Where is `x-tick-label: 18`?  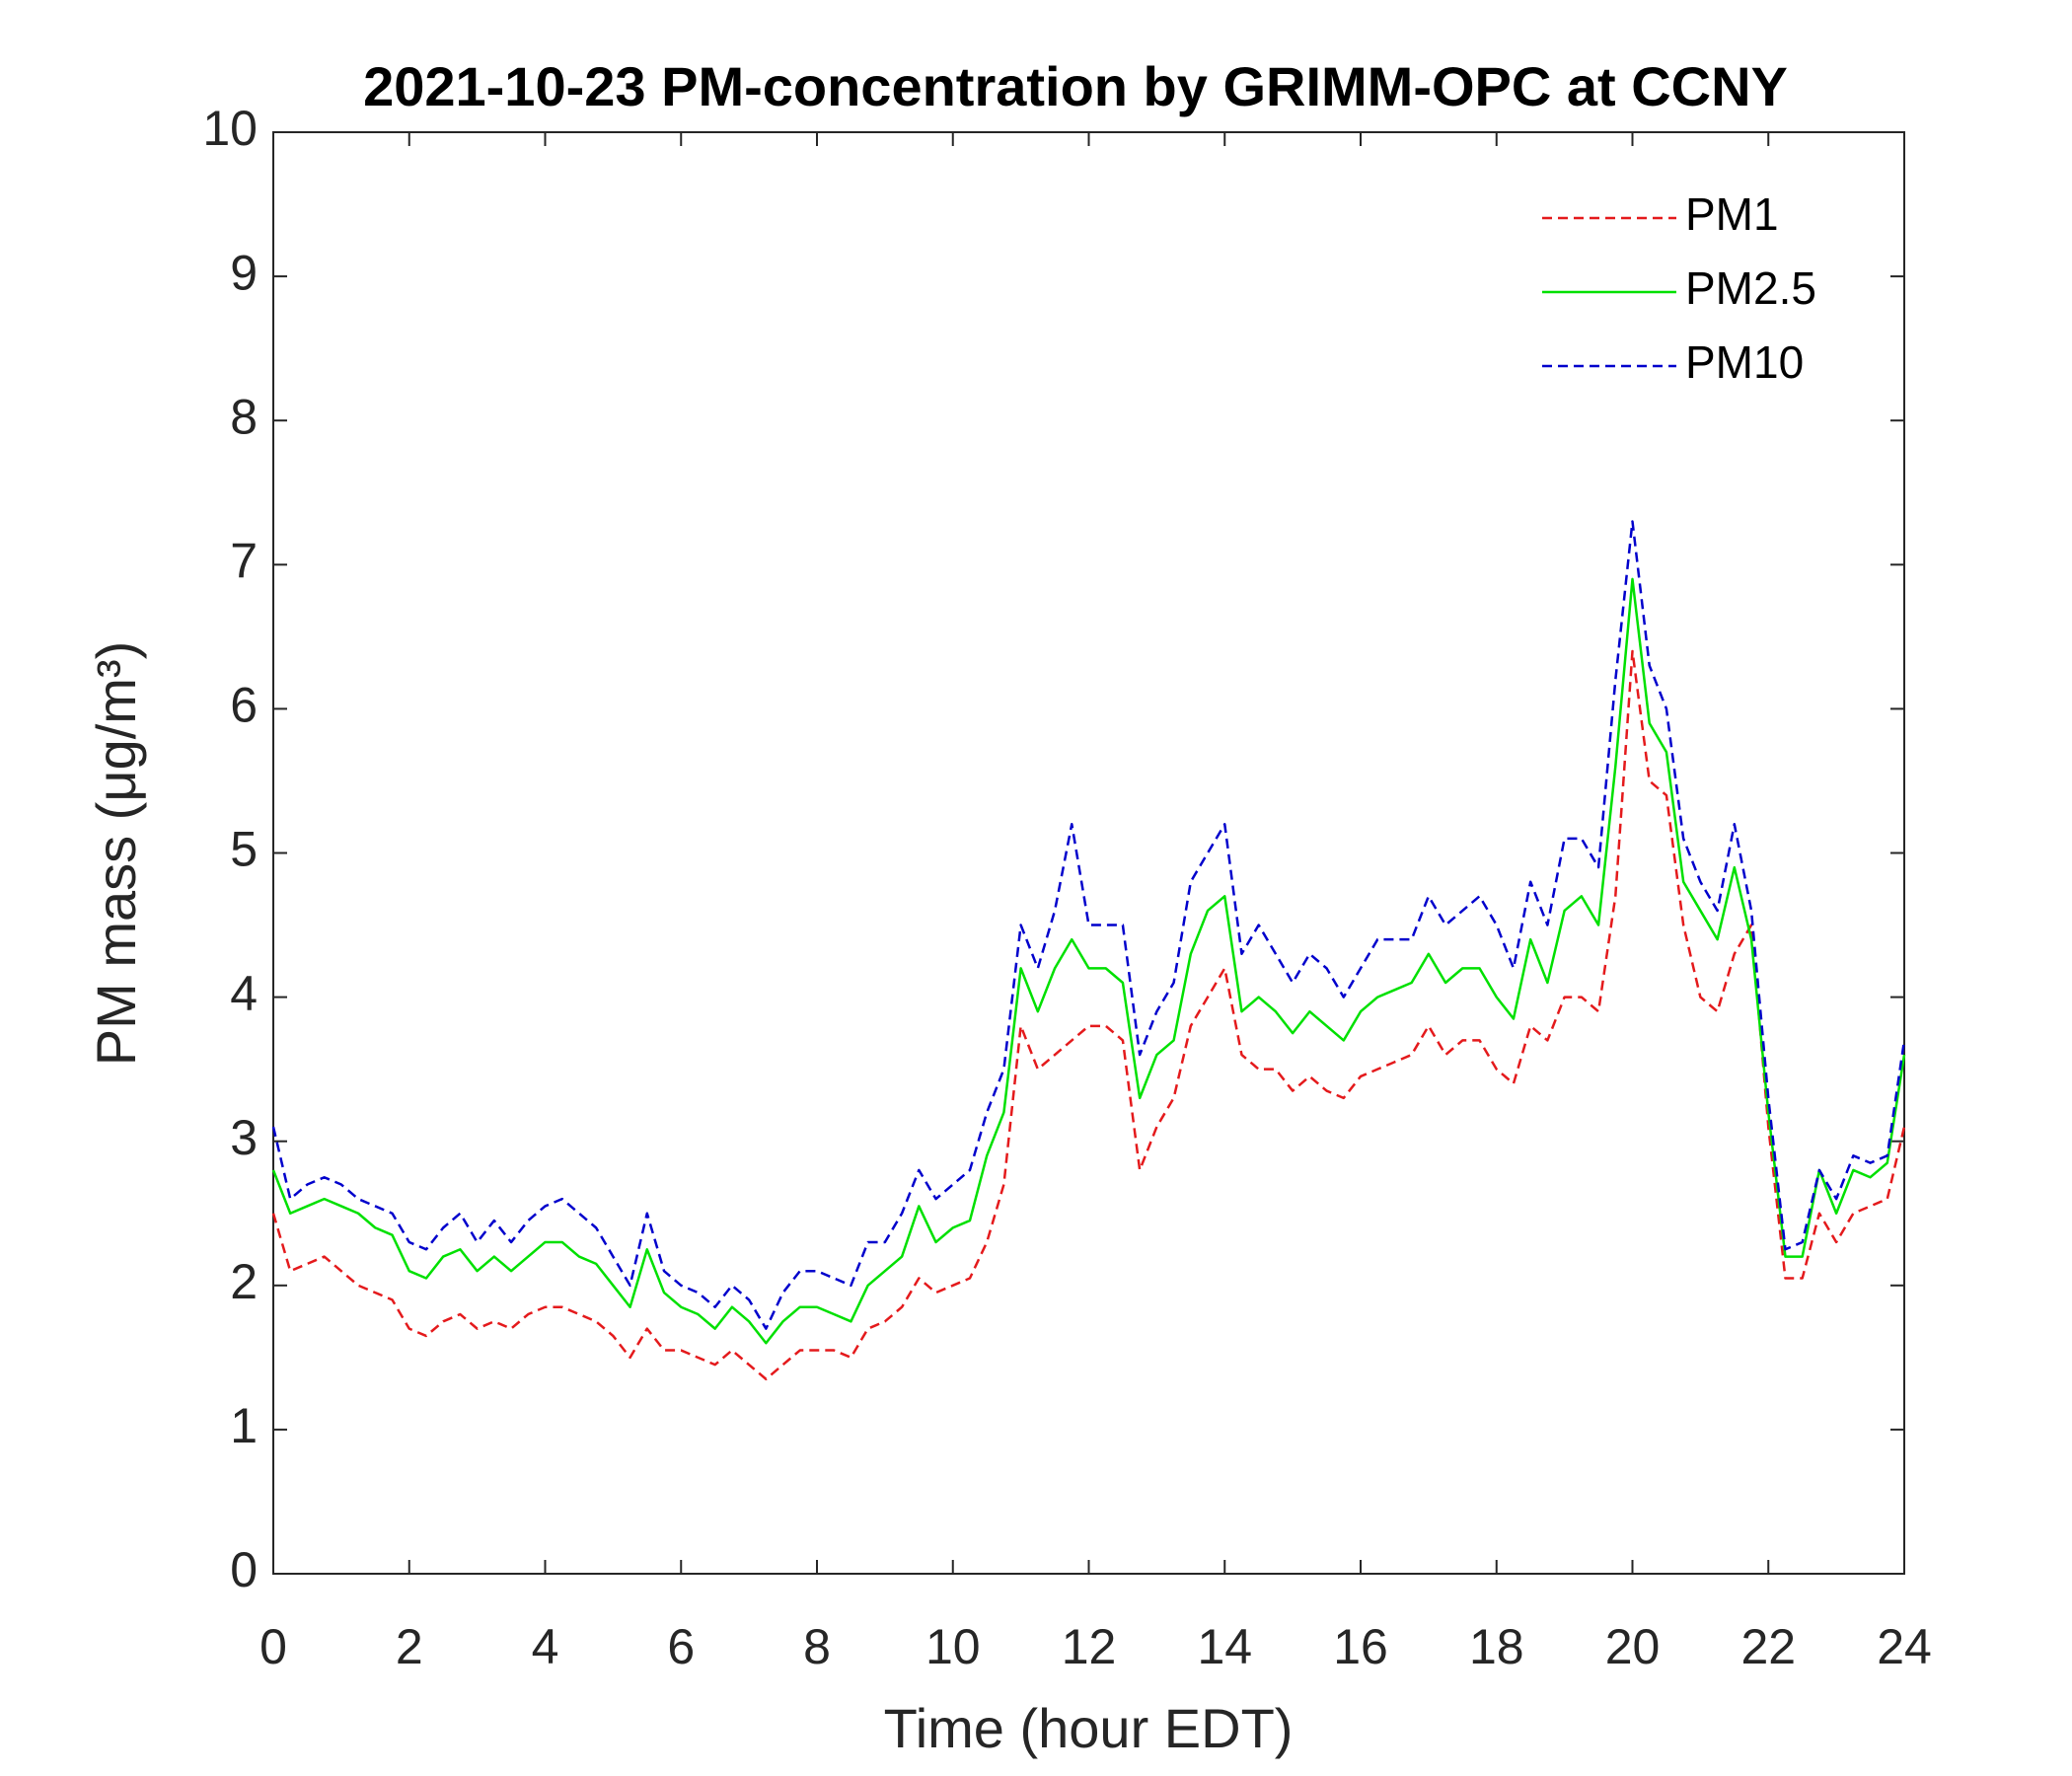
x-tick-label: 18 is located at coordinates (1497, 1647).